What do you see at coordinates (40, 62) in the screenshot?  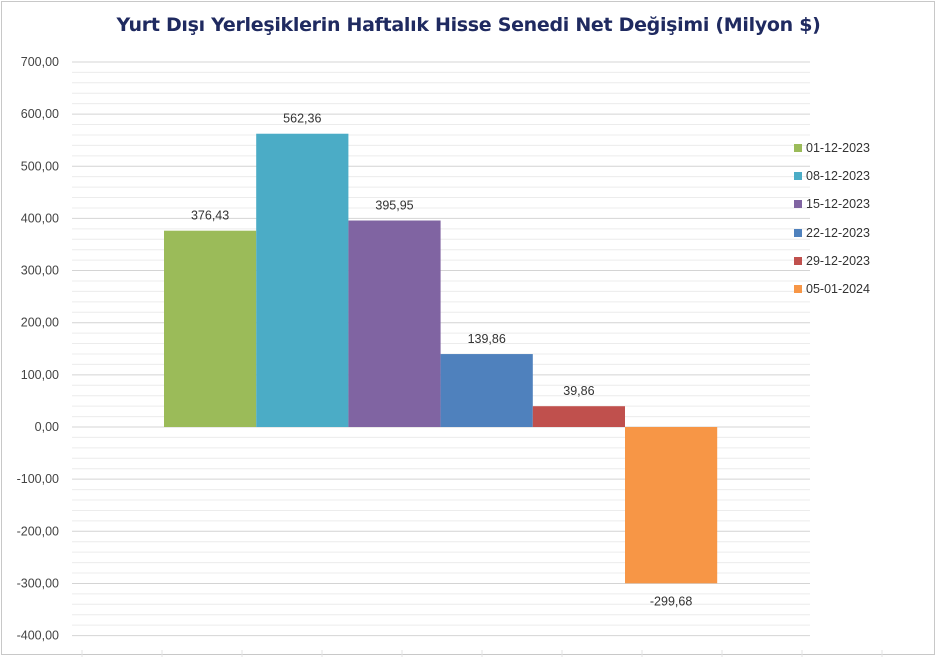 I see `y-tick-label: 700,00` at bounding box center [40, 62].